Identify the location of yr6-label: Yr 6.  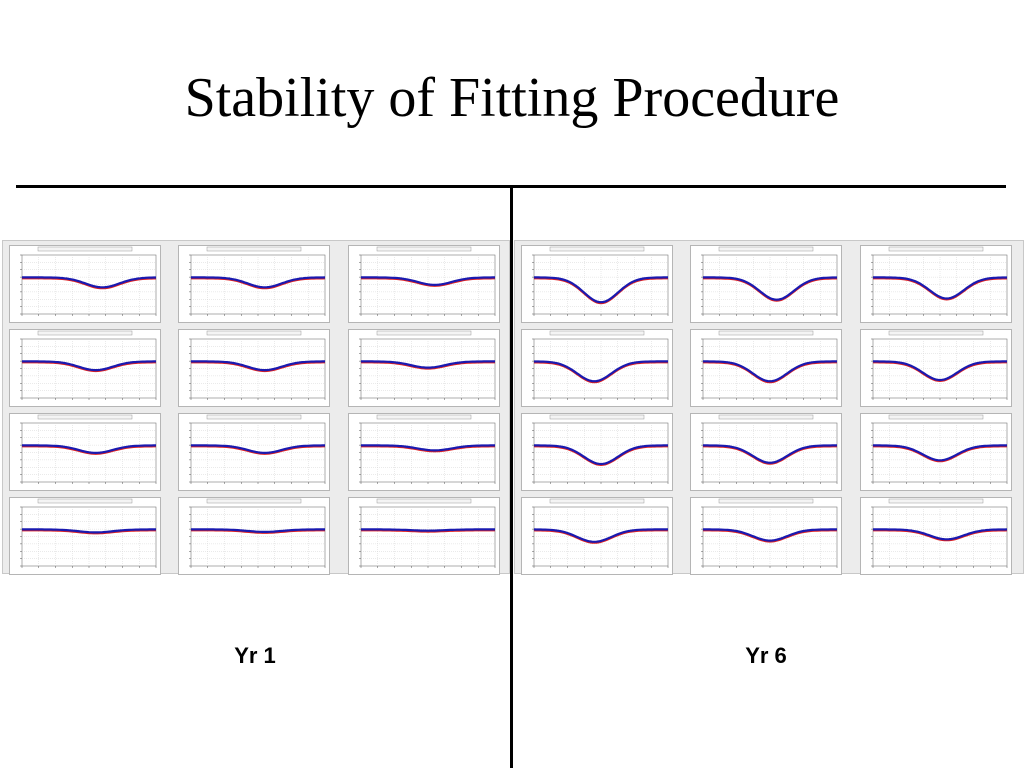
(766, 655).